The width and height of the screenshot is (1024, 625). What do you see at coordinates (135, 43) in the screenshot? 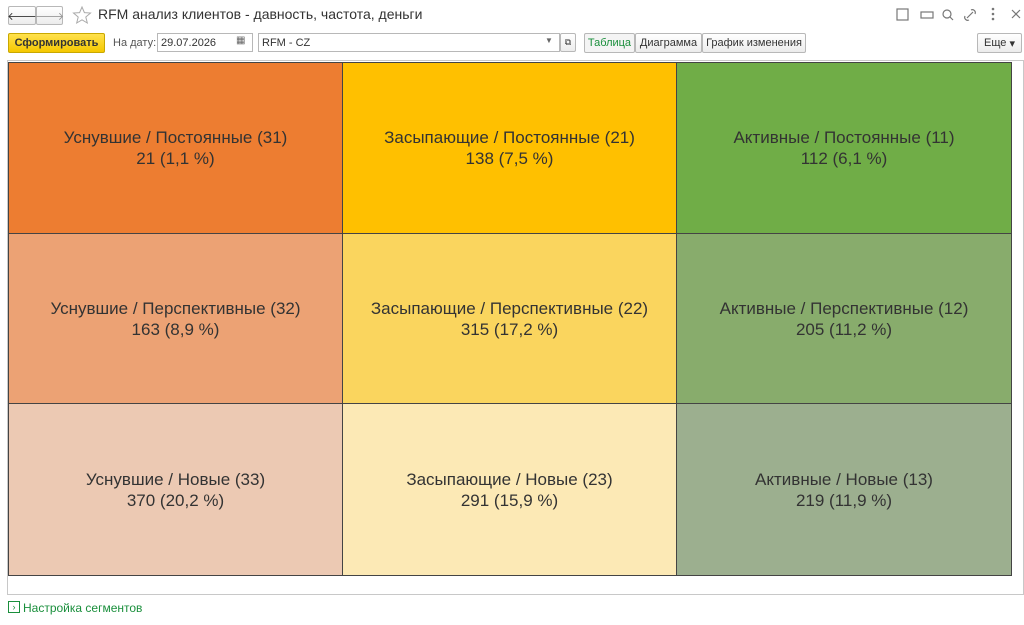
I see `date-label: На дату:` at bounding box center [135, 43].